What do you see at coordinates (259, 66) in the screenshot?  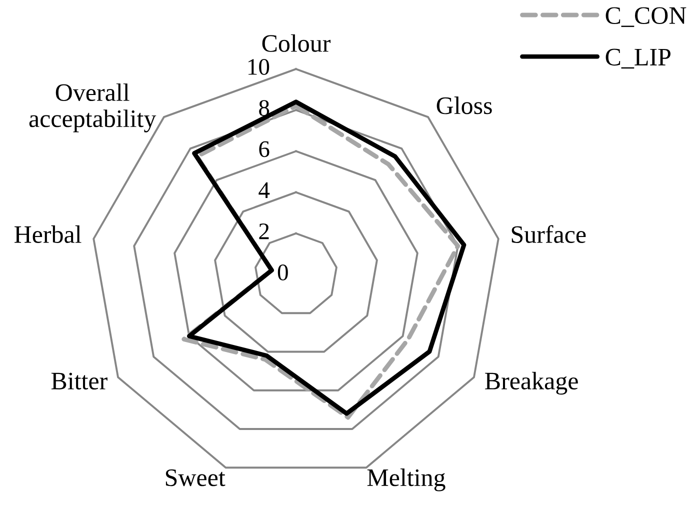 I see `y-tick-label: 10` at bounding box center [259, 66].